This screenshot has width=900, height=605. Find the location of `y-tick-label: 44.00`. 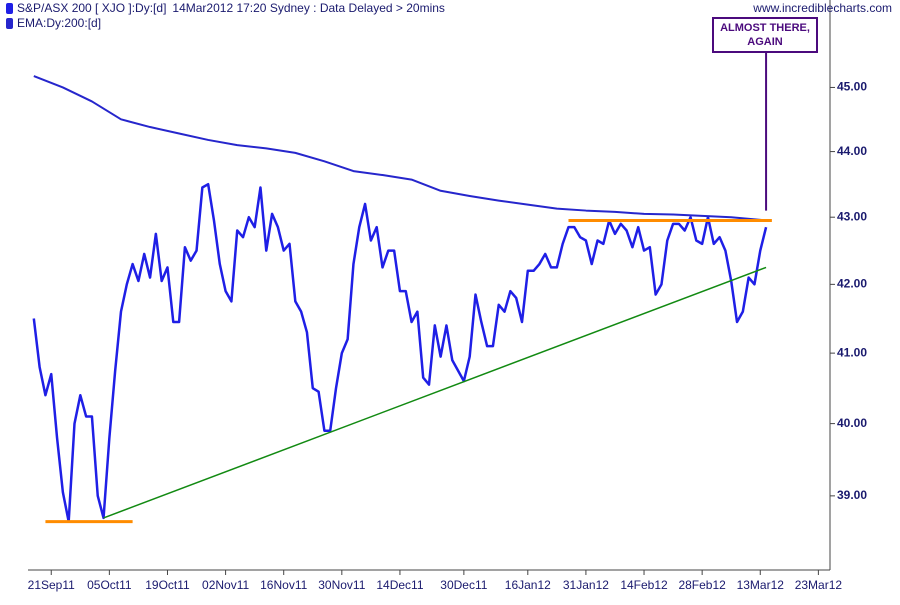

y-tick-label: 44.00 is located at coordinates (852, 151).